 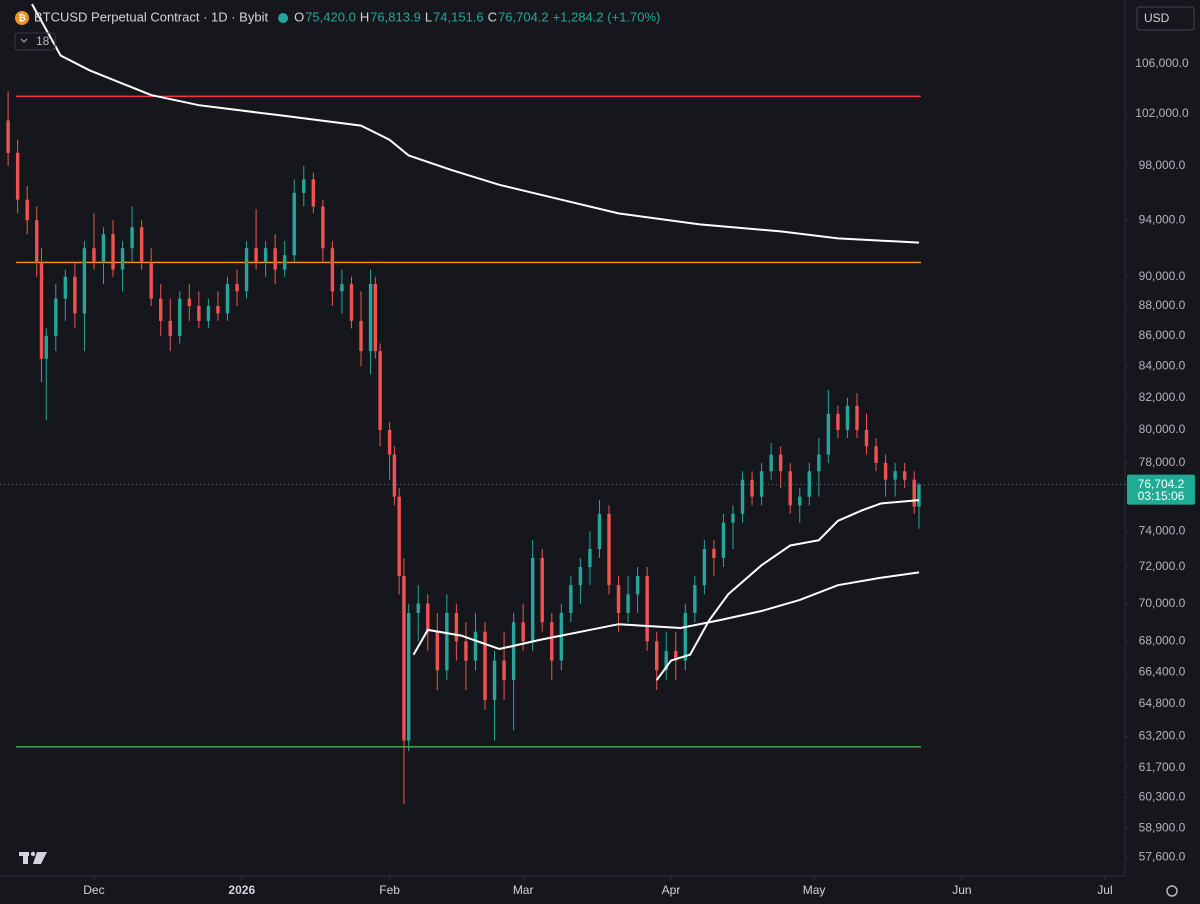 I want to click on bitcoin-icon, so click(x=22, y=18).